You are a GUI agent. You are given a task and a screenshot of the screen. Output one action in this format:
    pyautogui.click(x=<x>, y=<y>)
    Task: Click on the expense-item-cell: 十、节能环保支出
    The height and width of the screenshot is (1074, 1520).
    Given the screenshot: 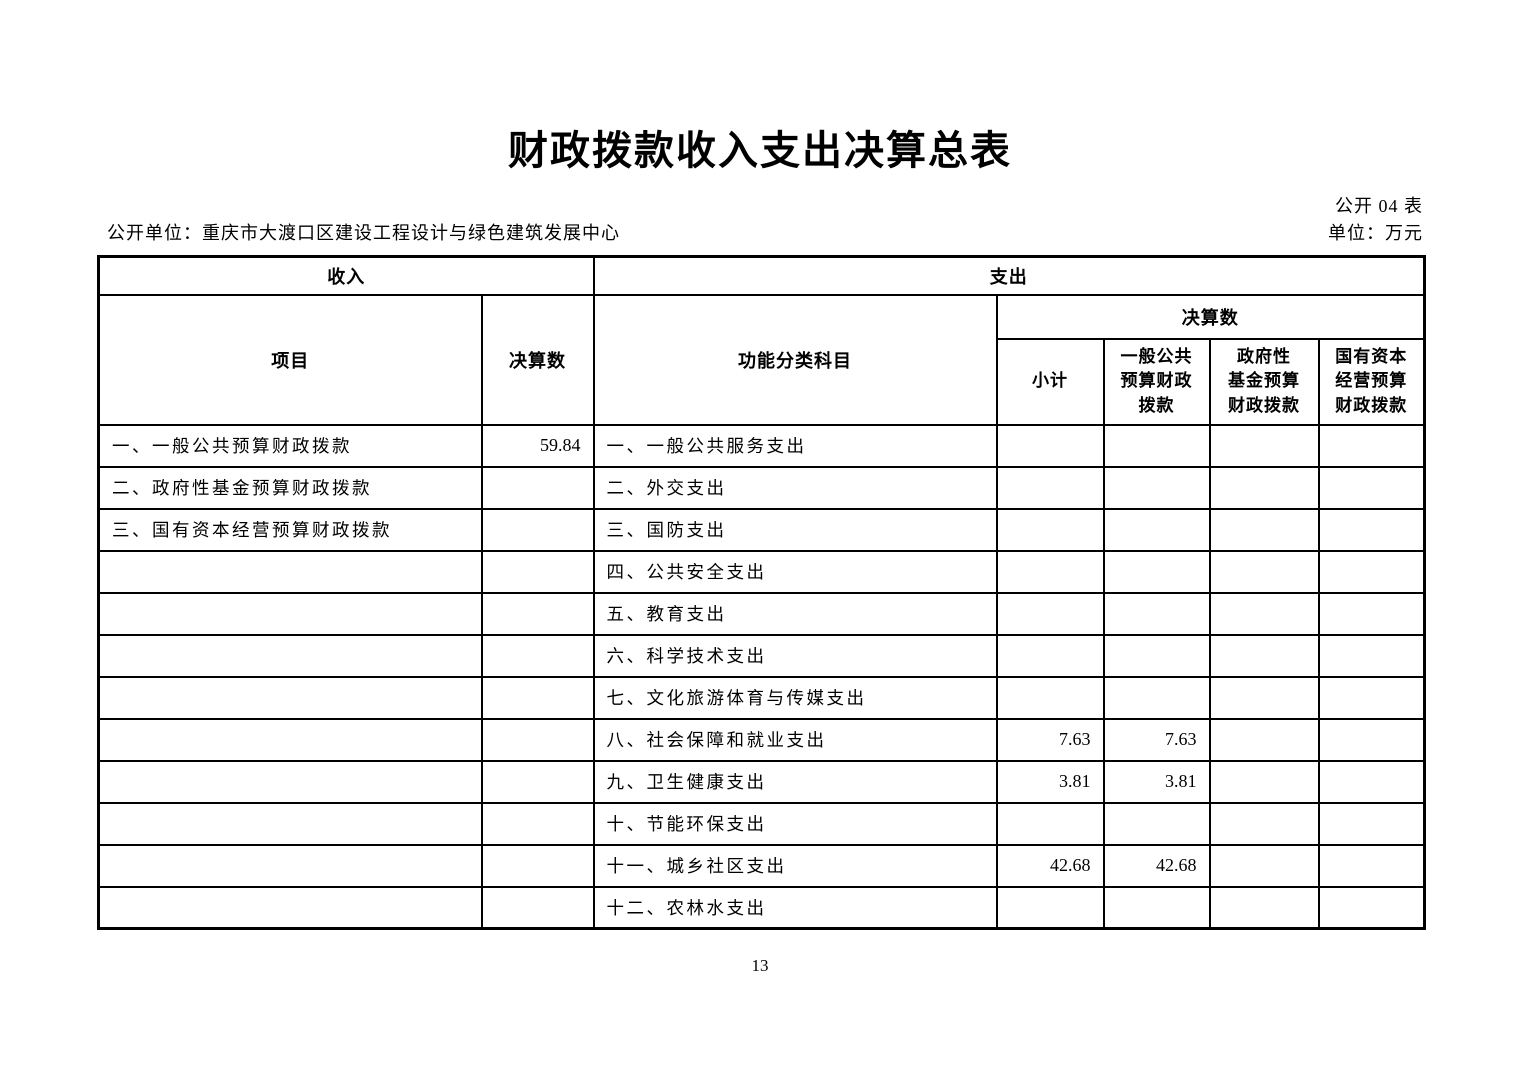 What is the action you would take?
    pyautogui.click(x=795, y=823)
    